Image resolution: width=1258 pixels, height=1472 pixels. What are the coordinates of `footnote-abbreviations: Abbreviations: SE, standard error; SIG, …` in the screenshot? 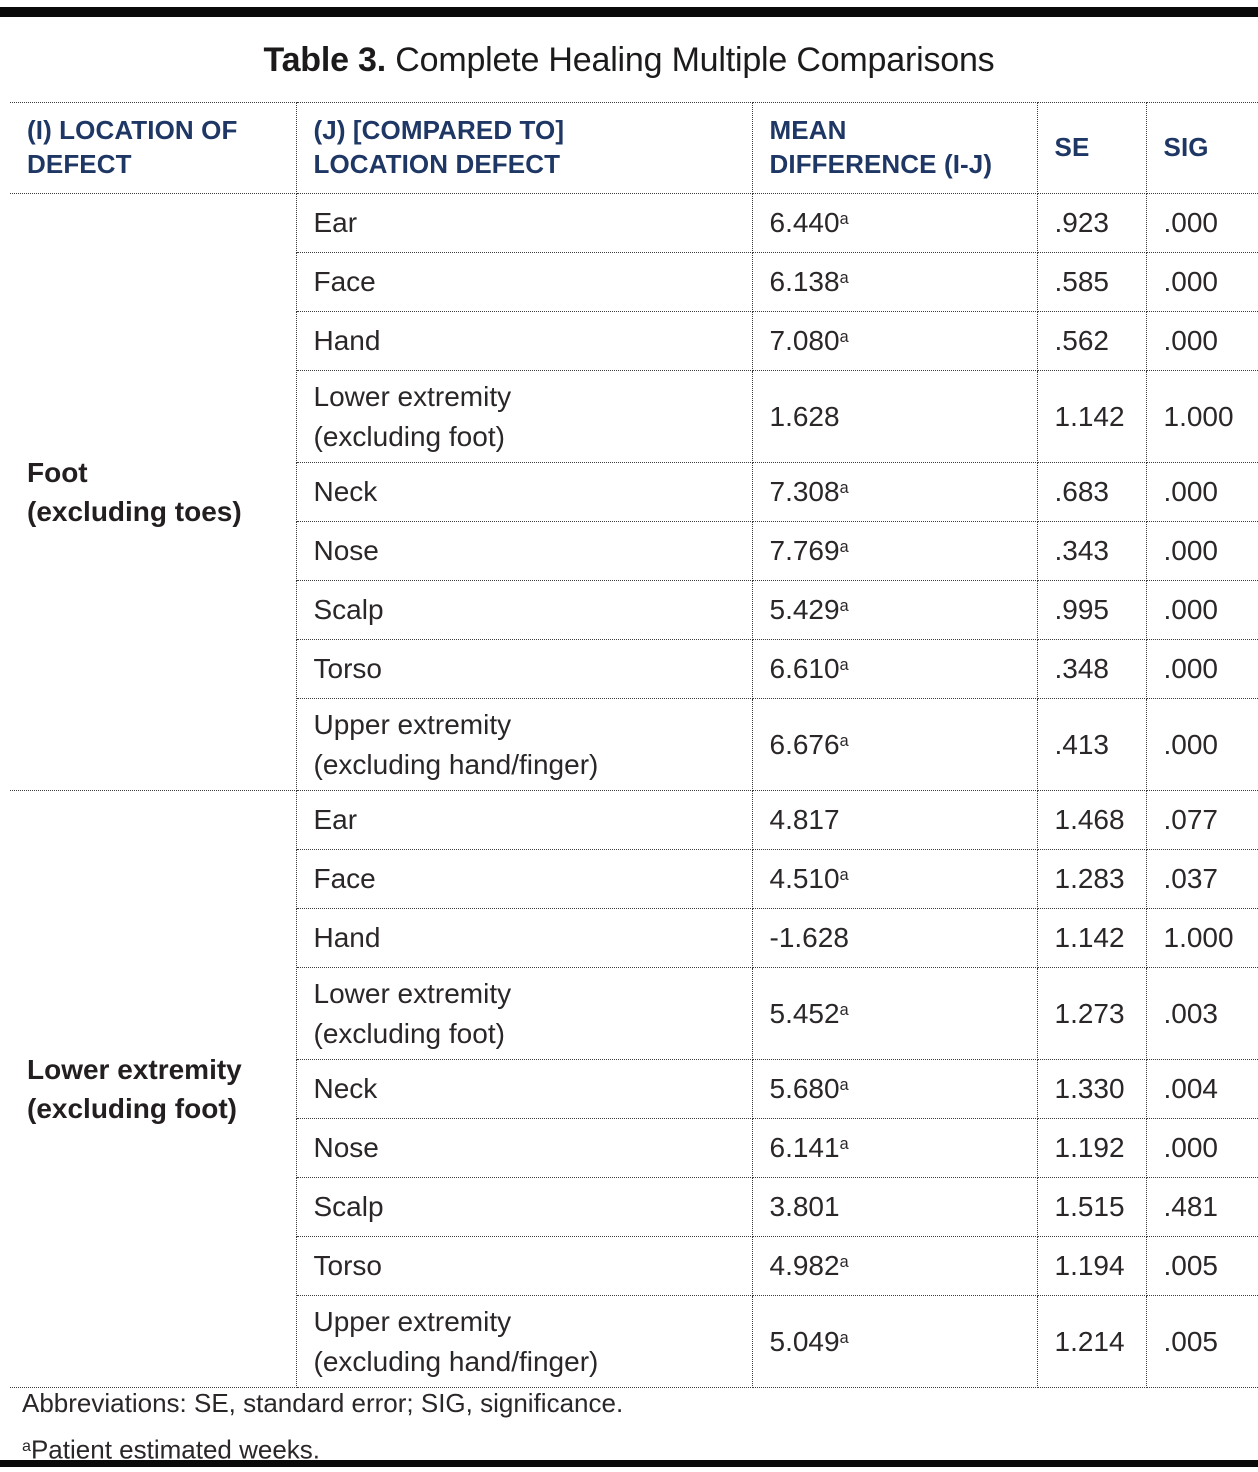 It's located at (323, 1403).